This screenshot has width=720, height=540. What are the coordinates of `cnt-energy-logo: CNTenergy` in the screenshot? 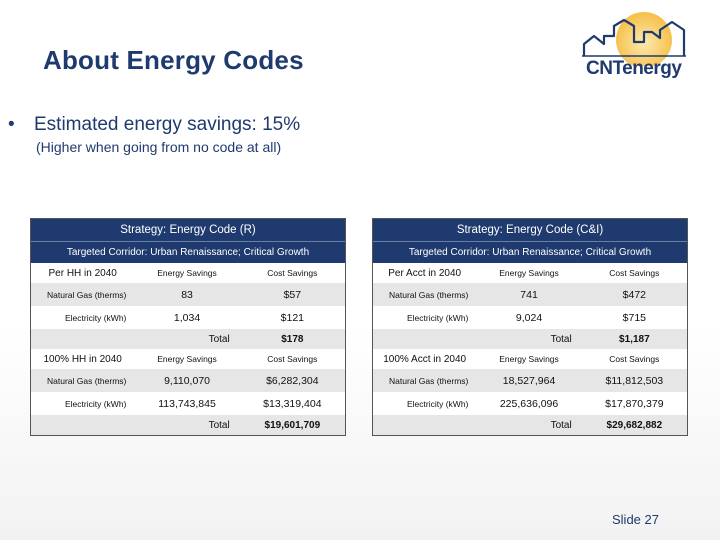 It's located at (634, 43).